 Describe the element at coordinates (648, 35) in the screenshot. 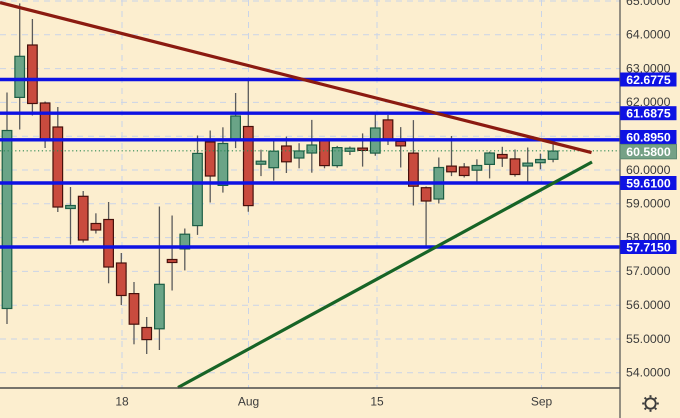

I see `svg-text: 64.0000` at that location.